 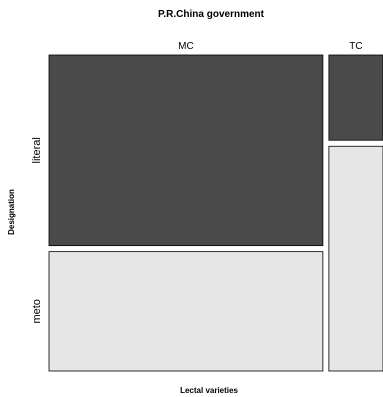 I want to click on row-label-meto: meto, so click(x=37, y=311).